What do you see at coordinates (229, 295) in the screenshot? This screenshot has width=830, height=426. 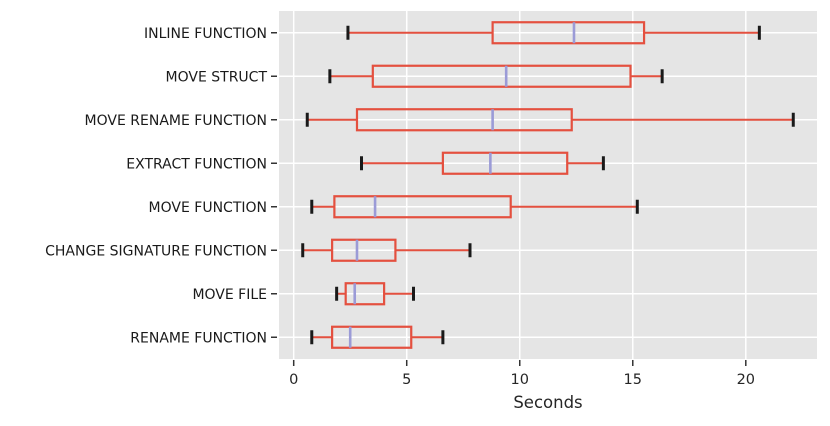 I see `y-category-label: MOVE FILE` at bounding box center [229, 295].